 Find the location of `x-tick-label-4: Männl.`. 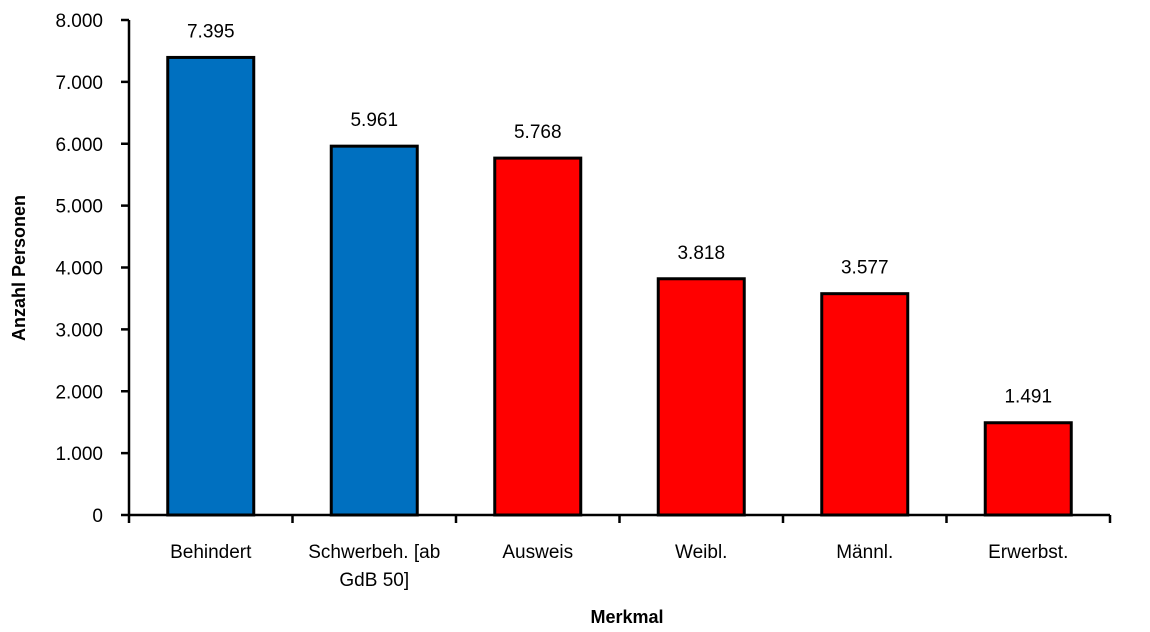

x-tick-label-4: Männl. is located at coordinates (864, 552).